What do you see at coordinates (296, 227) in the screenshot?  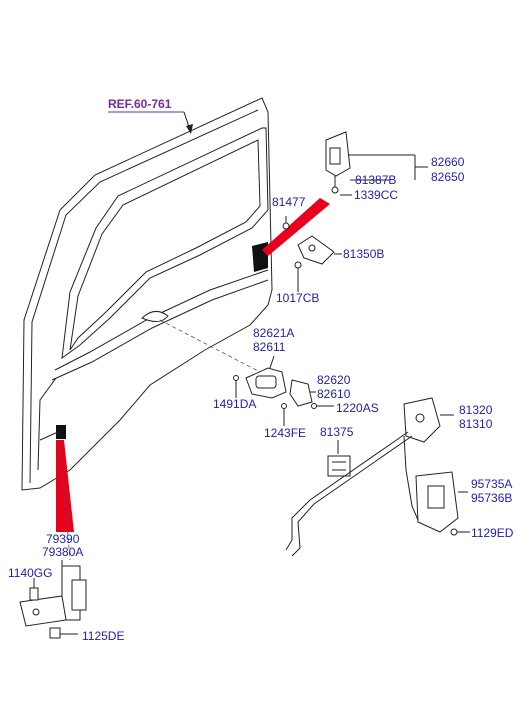 I see `latch-highlight-wedge` at bounding box center [296, 227].